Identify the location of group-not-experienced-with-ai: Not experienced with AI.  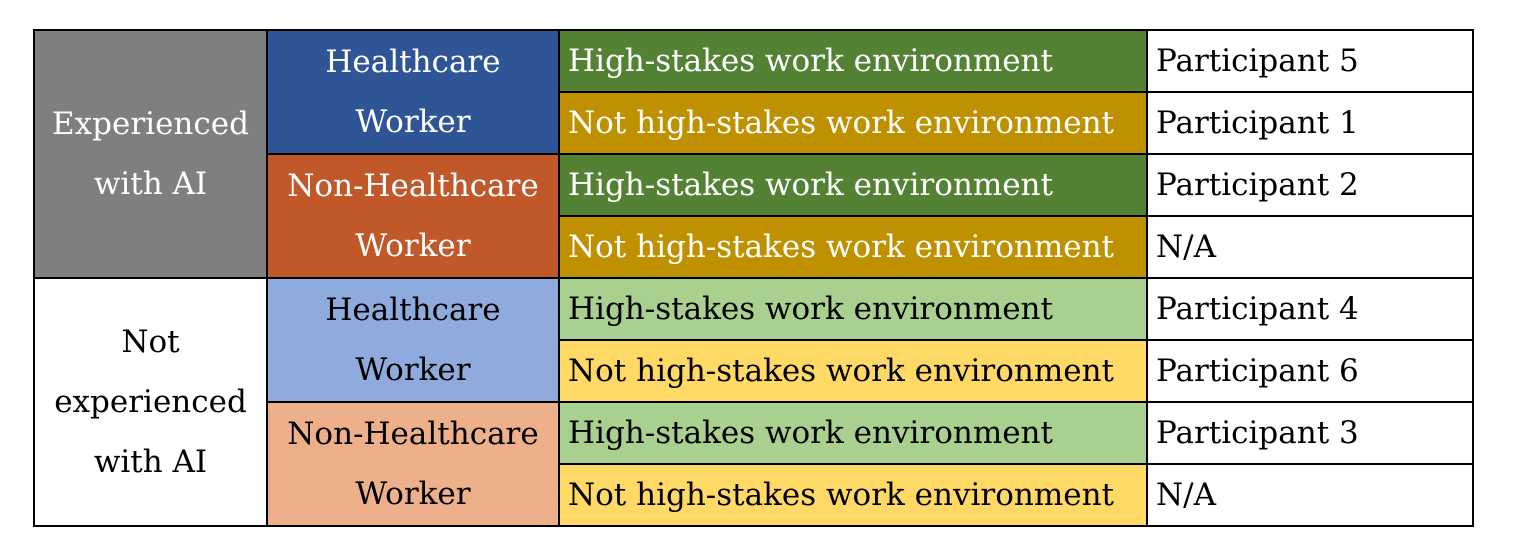
(150, 402).